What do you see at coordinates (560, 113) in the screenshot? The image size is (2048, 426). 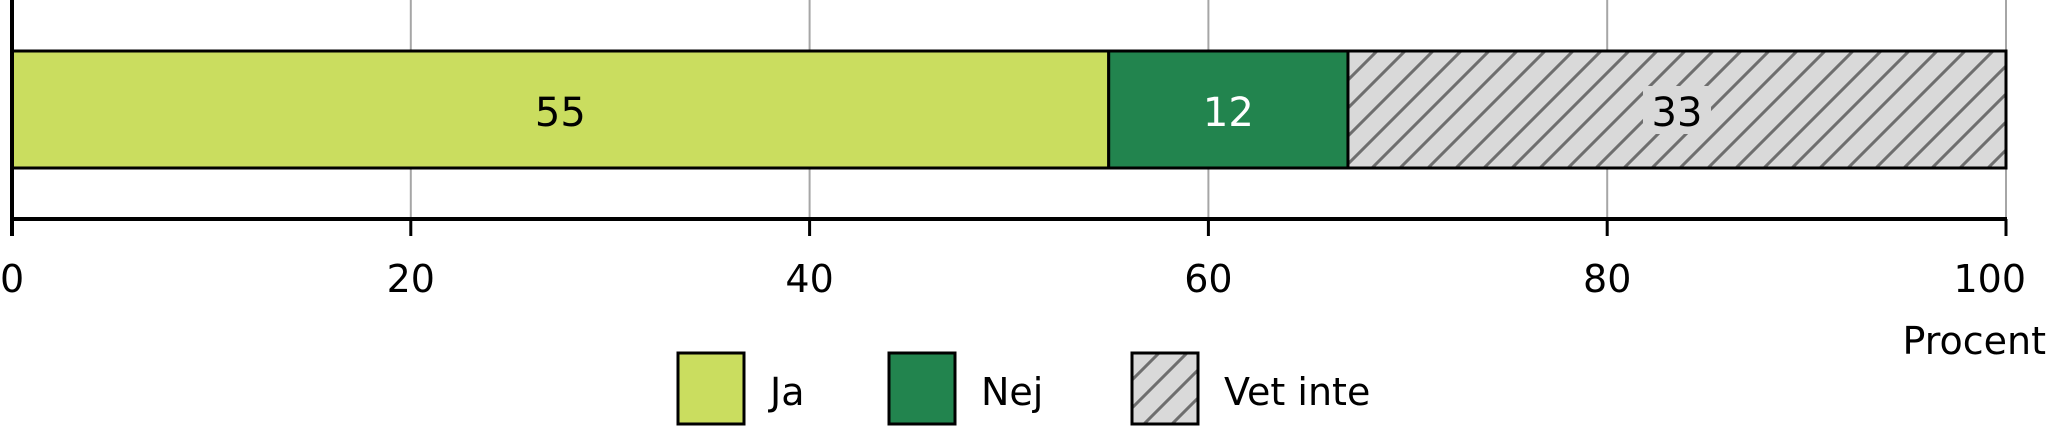 I see `data-label: 55` at bounding box center [560, 113].